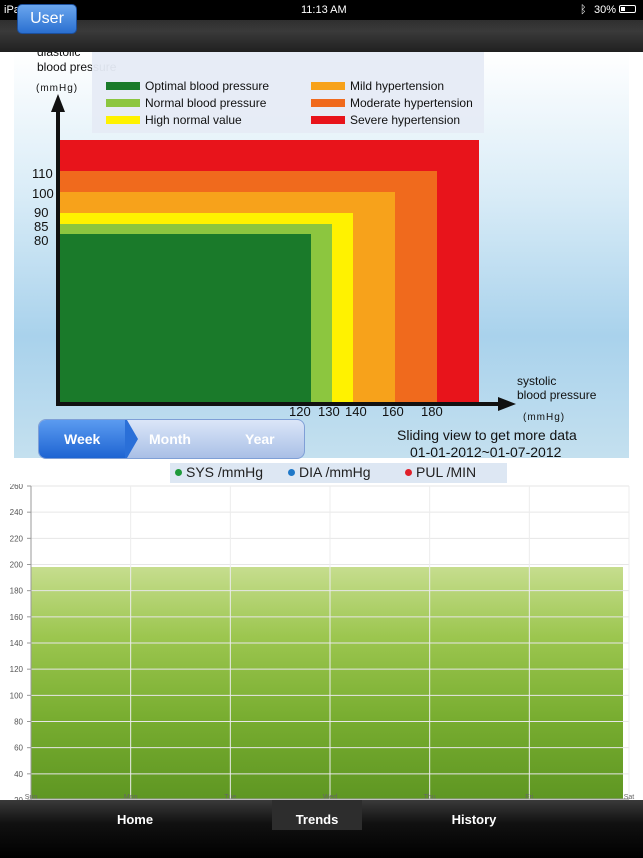 The image size is (643, 858). What do you see at coordinates (486, 452) in the screenshot?
I see `date-range-text: 01-01-2012~01-07-2012` at bounding box center [486, 452].